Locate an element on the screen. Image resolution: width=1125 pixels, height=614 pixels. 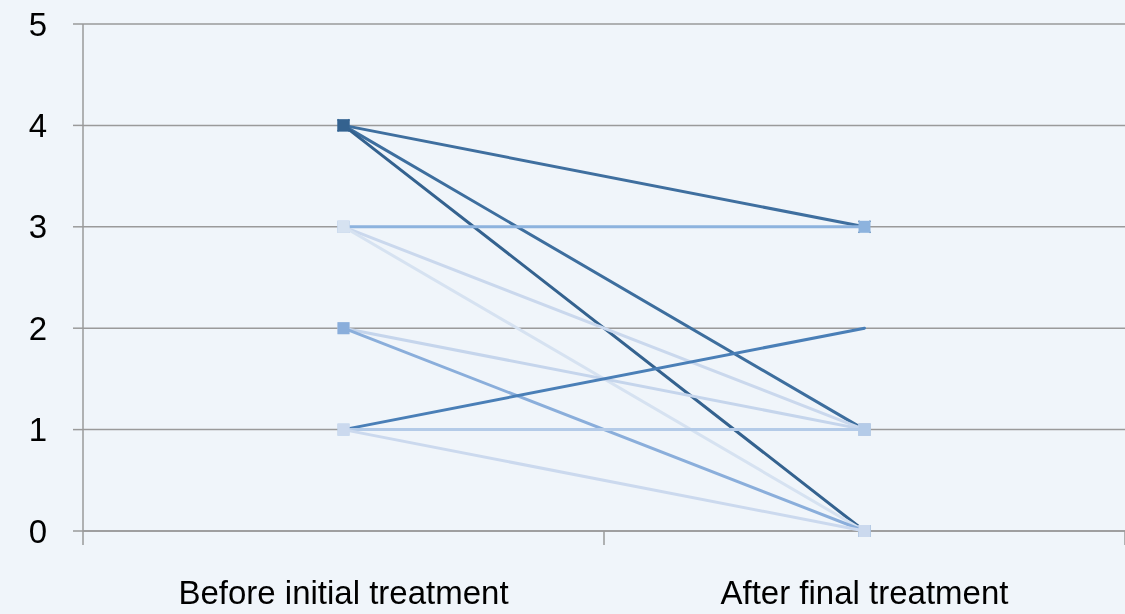
x-tick-label: After final treatment is located at coordinates (864, 592).